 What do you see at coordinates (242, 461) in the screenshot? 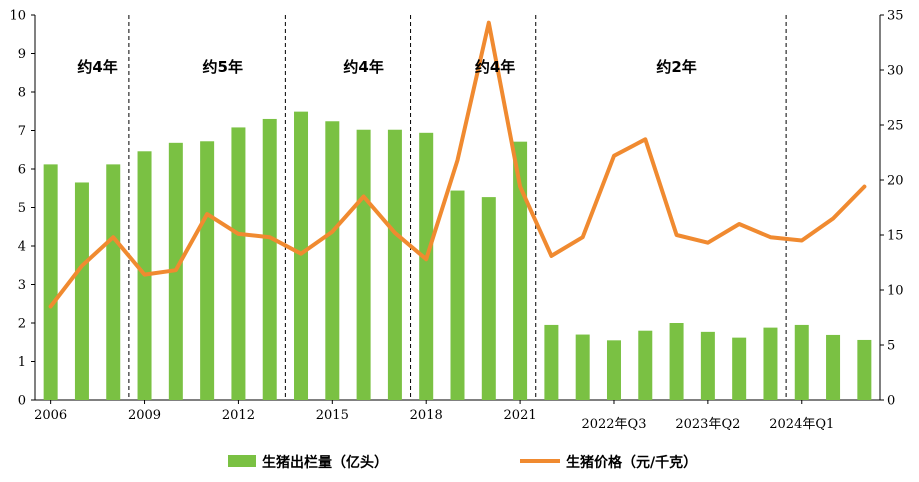
I see `legend-bar-swatch` at bounding box center [242, 461].